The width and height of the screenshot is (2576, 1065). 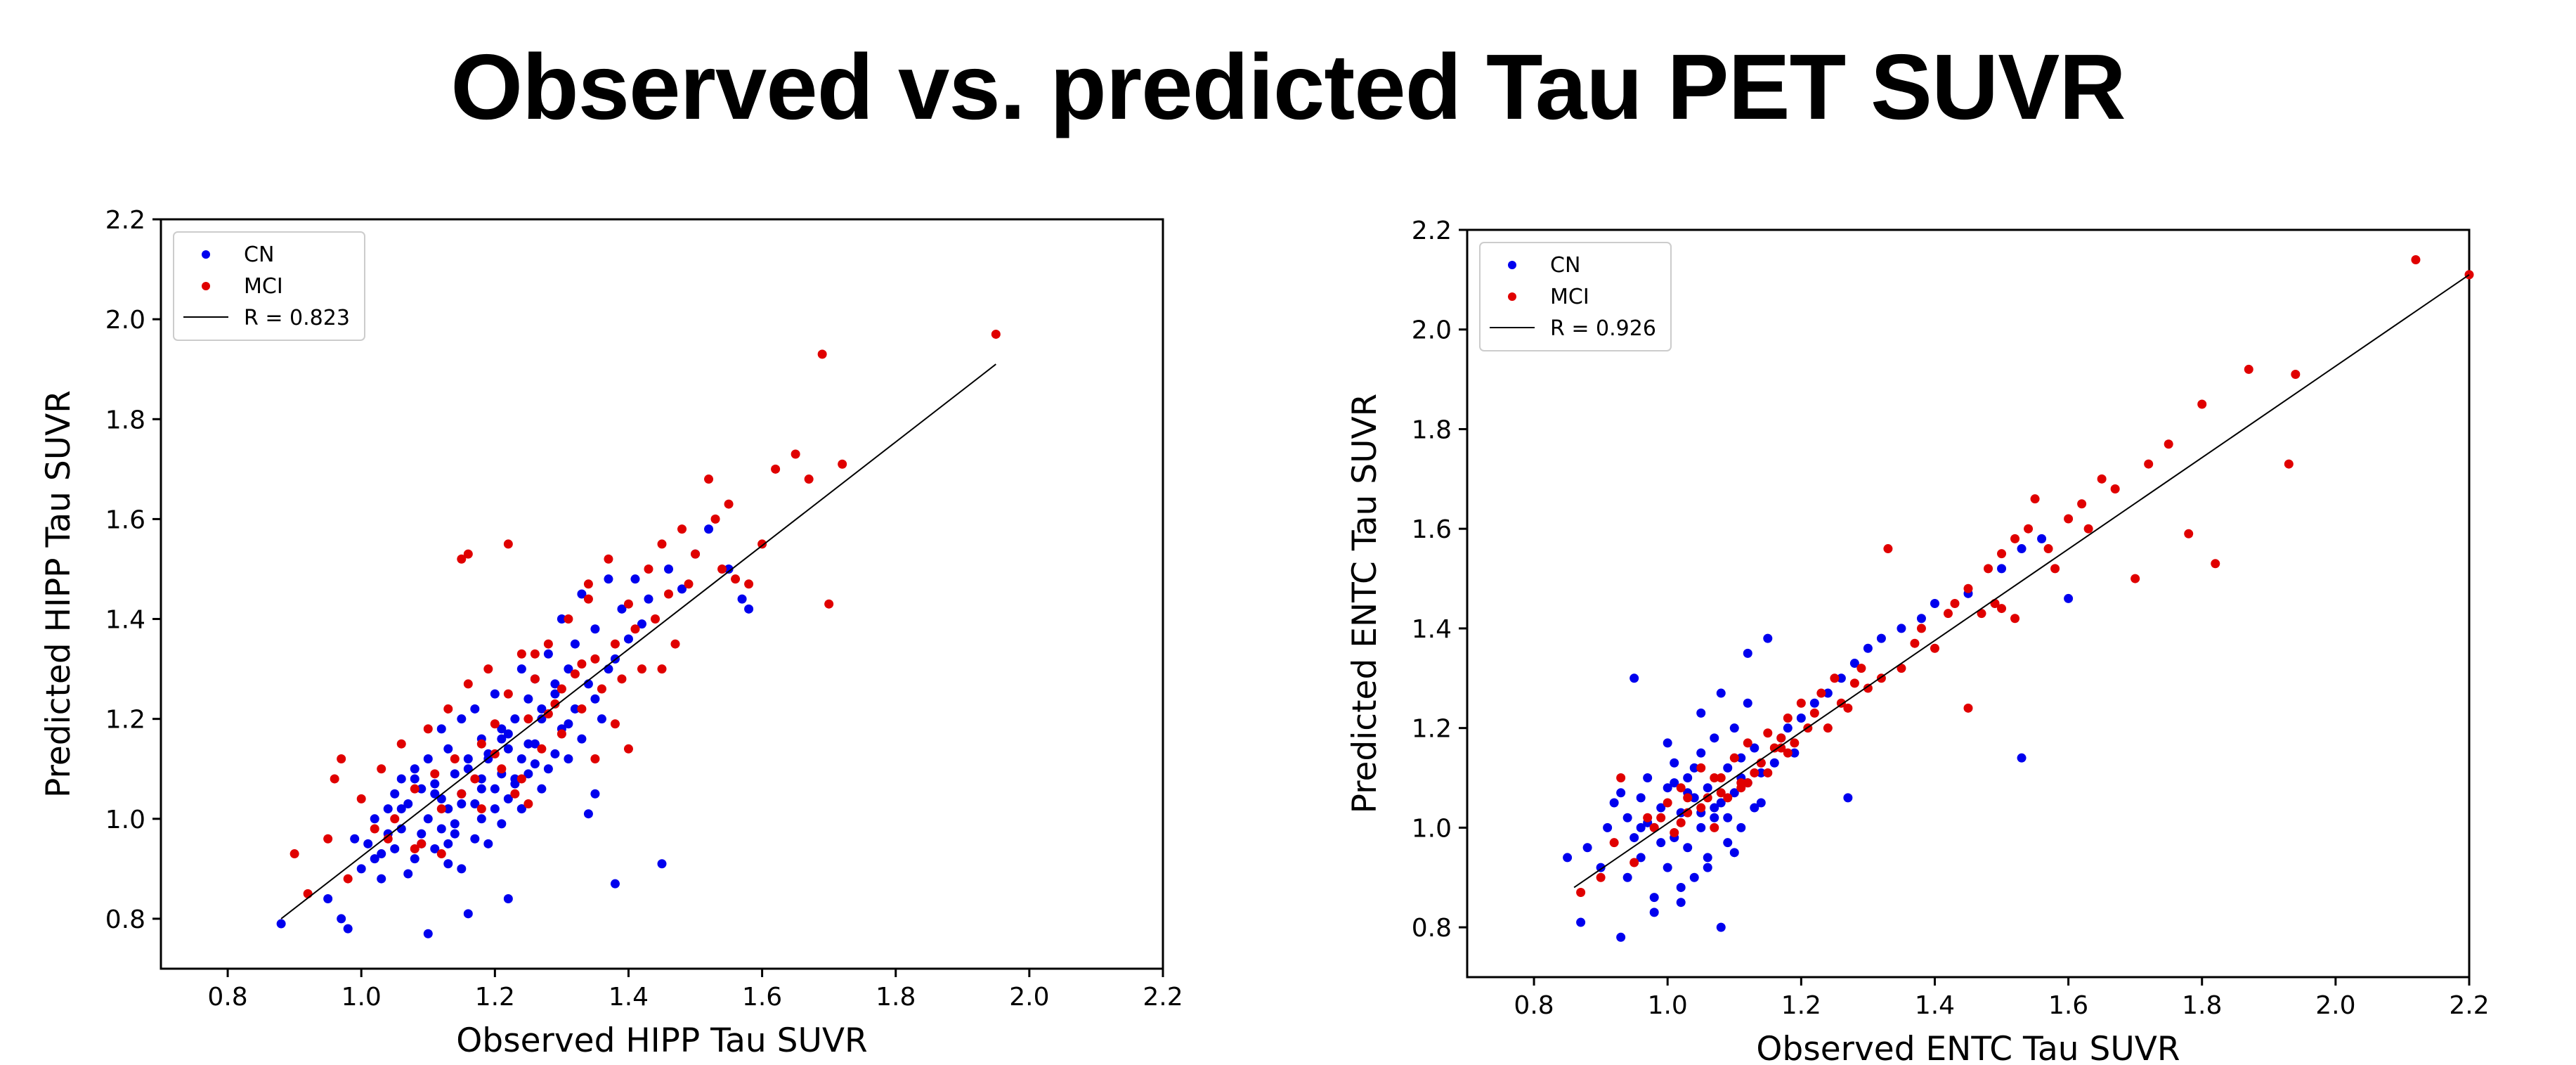 I want to click on entc-legend-label-fit: R = 0.926, so click(x=1603, y=328).